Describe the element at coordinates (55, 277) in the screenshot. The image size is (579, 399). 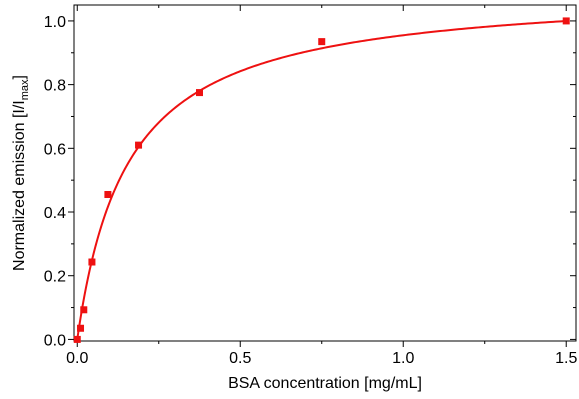
I see `y-tick-label: 0.2` at that location.